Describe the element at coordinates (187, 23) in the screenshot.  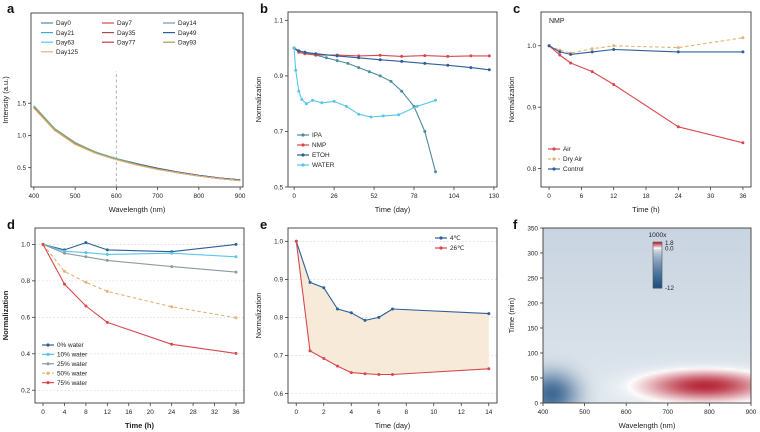
I see `svg-text: Day14` at that location.